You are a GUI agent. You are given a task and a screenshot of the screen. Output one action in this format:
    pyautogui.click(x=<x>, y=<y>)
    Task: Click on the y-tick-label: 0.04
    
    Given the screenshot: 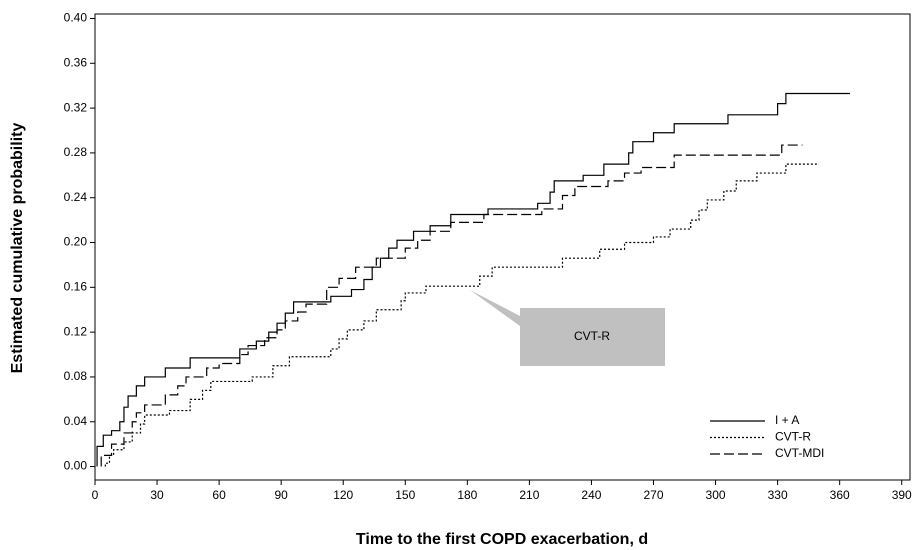 What is the action you would take?
    pyautogui.click(x=76, y=421)
    